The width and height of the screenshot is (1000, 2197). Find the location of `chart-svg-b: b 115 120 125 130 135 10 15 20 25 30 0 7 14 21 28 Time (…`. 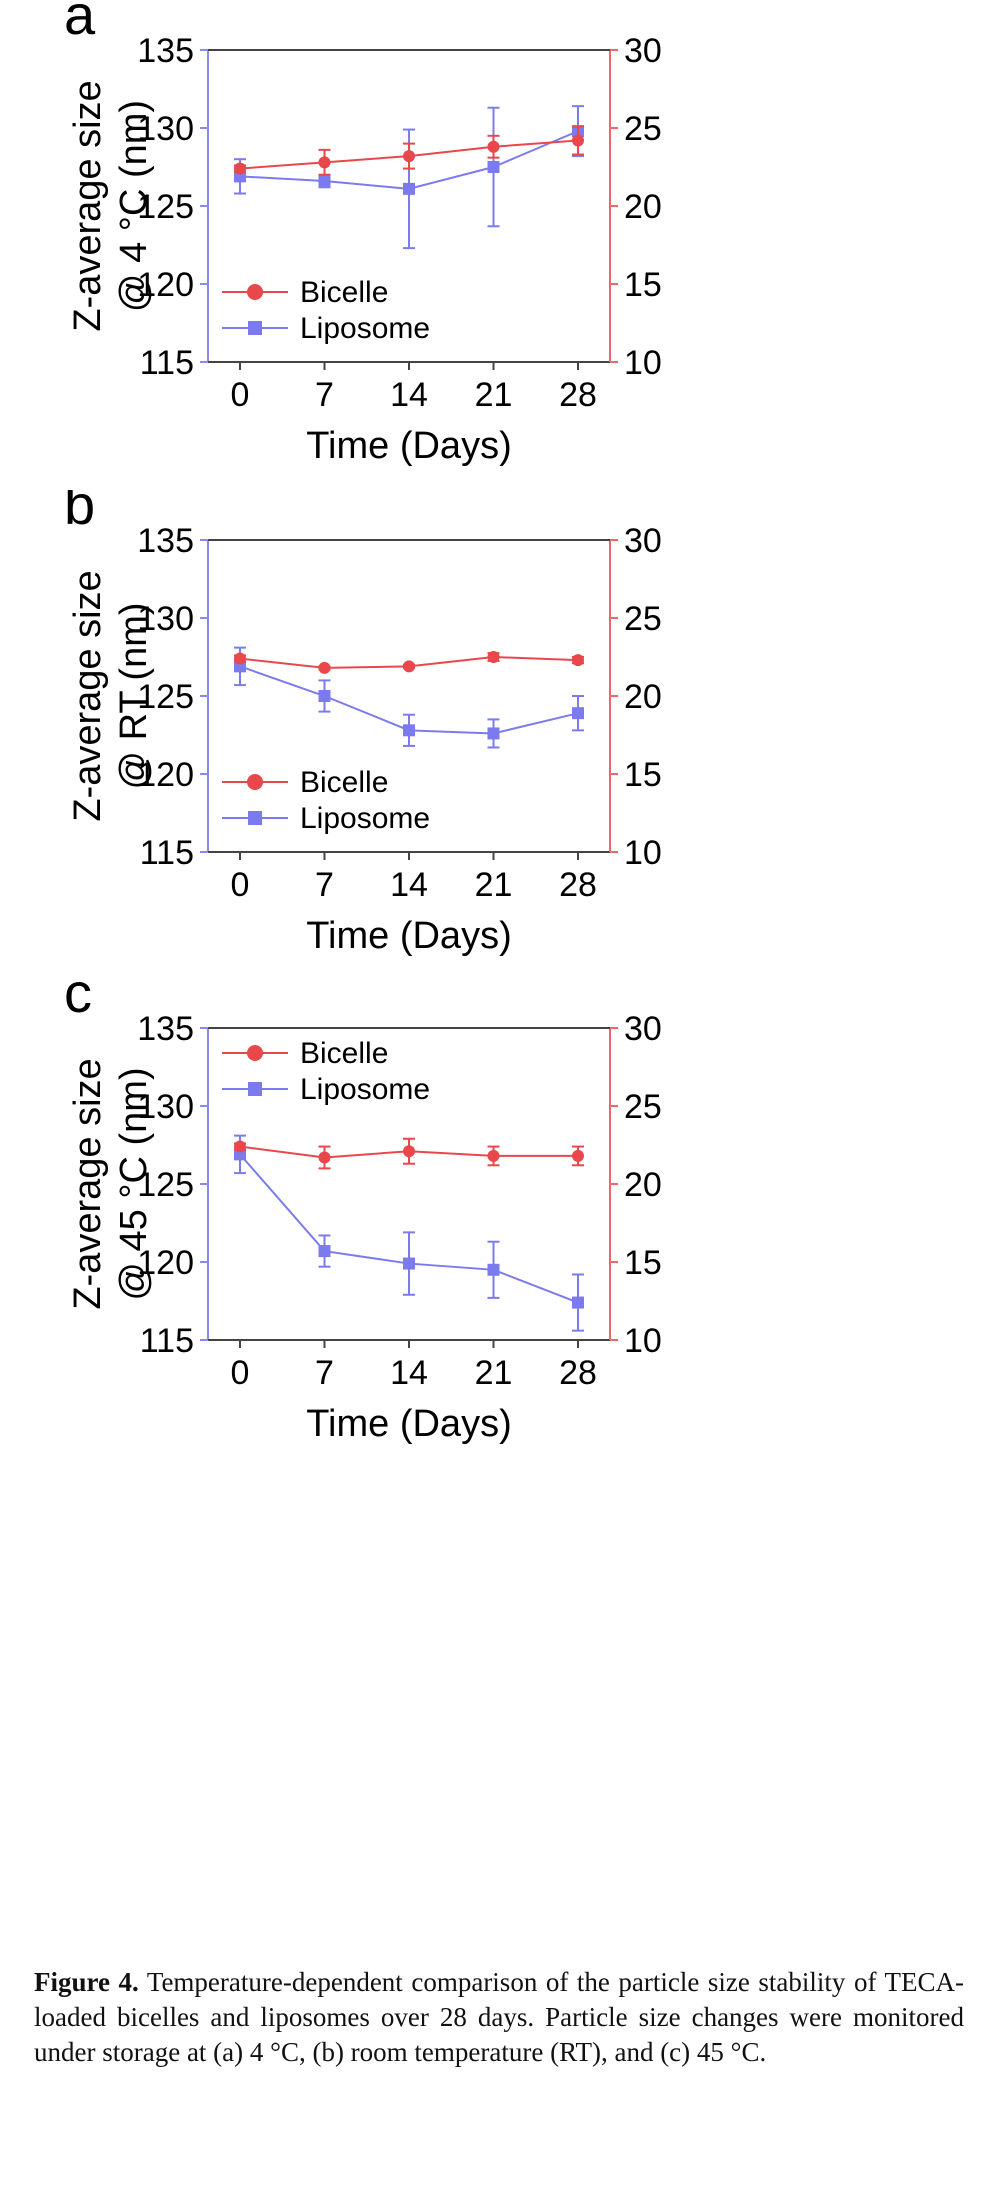

chart-svg-b: b 115 120 125 130 135 10 15 20 25 30 0 7 14 21 28 Time (… is located at coordinates (363, 723).